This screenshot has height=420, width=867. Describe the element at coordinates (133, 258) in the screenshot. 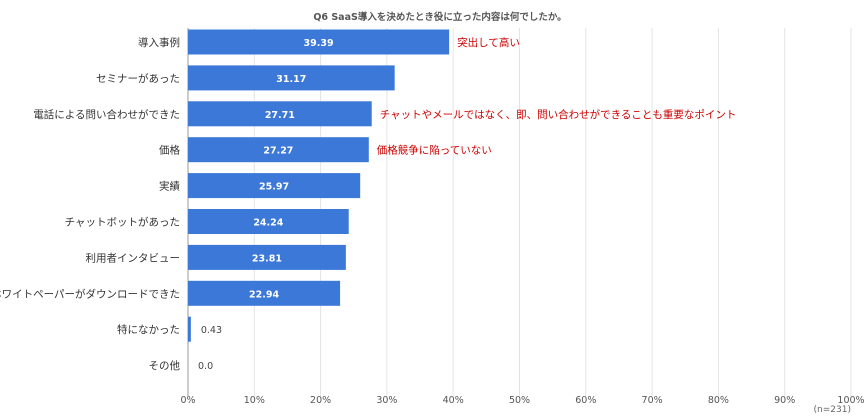

I see `category-label: 利用者インタビュー` at that location.